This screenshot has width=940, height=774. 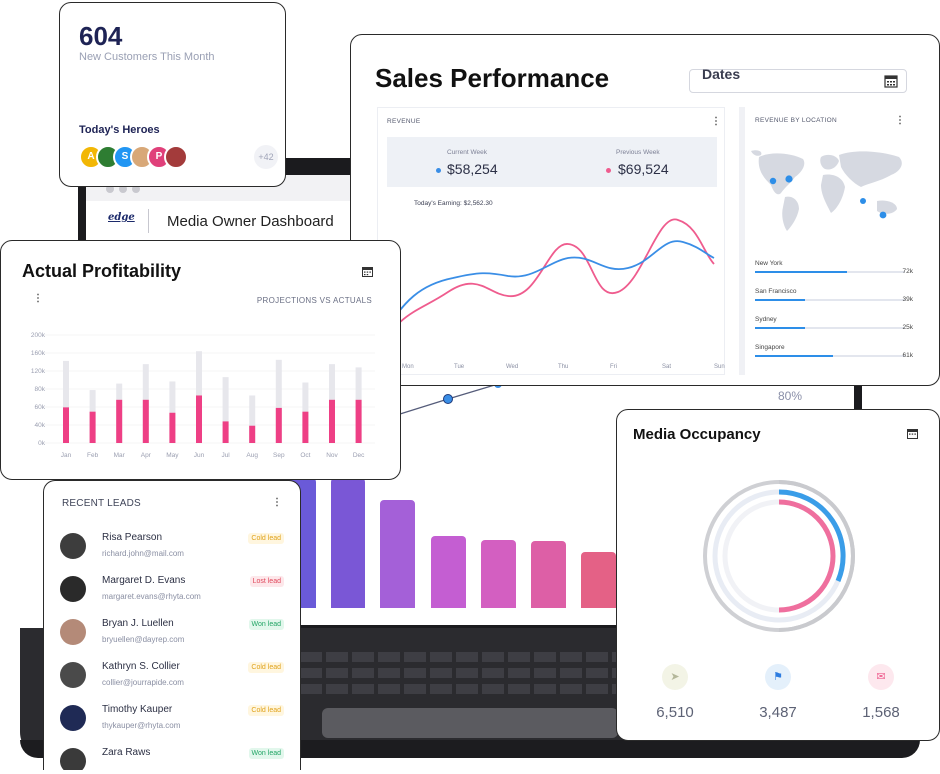 I want to click on y-tick-label: 120k, so click(x=38, y=371).